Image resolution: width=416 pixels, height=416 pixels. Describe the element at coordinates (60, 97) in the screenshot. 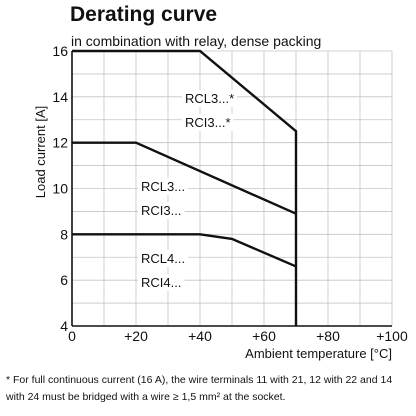

I see `y-tick-label: 14` at that location.